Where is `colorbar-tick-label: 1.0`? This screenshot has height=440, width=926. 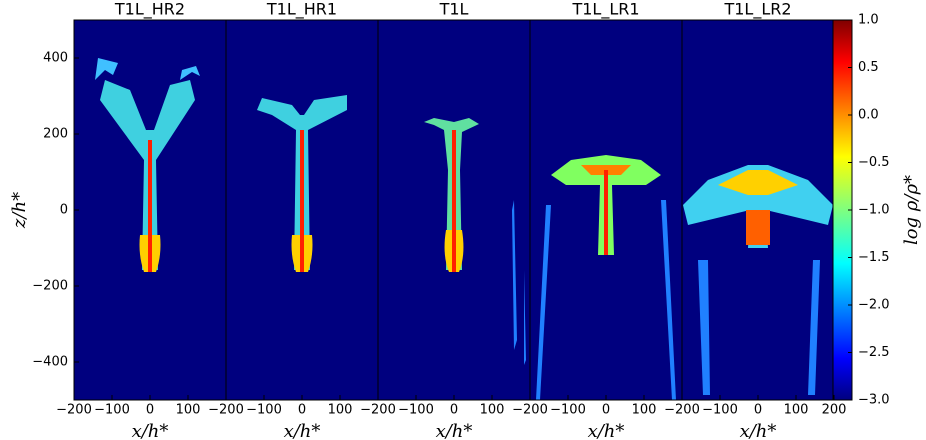 colorbar-tick-label: 1.0 is located at coordinates (868, 20).